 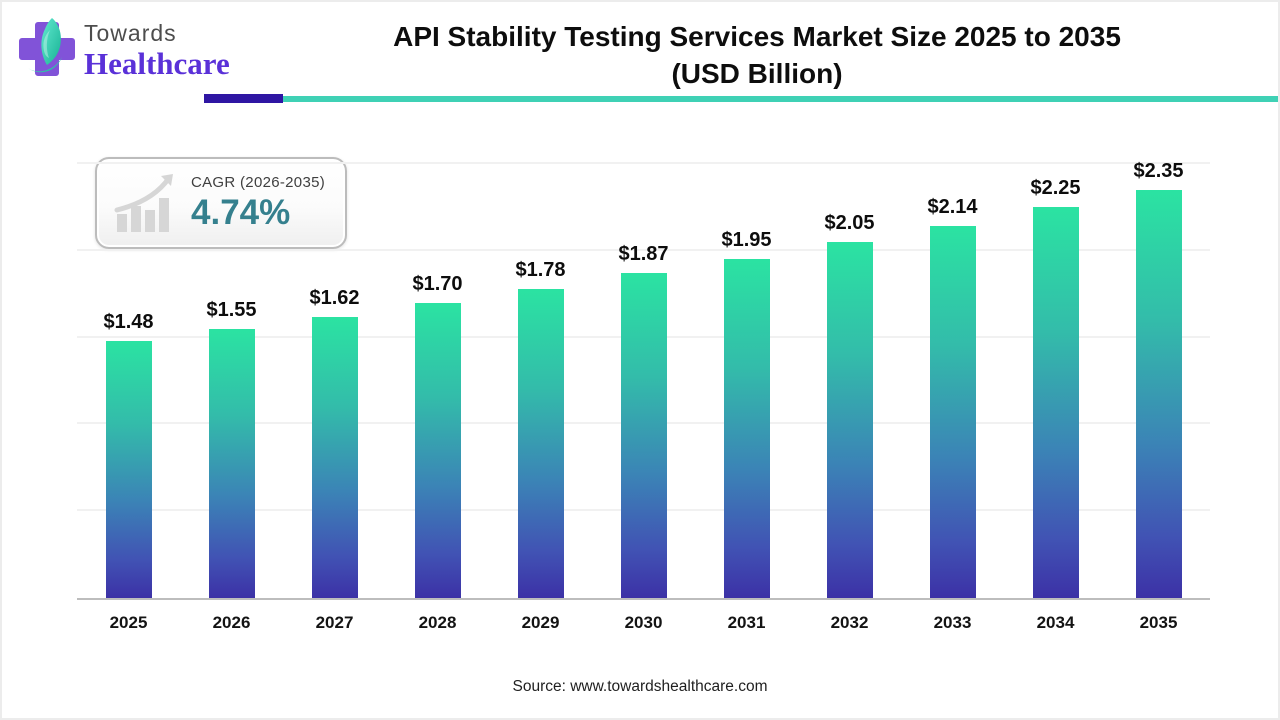 I want to click on x-axis-label: 2034, so click(x=1055, y=622).